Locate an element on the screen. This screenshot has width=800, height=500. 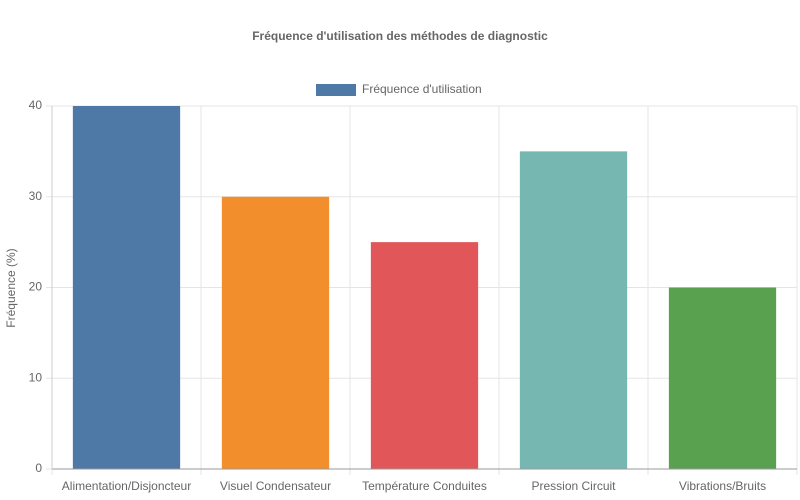
y-tick-label: 0 is located at coordinates (38, 468).